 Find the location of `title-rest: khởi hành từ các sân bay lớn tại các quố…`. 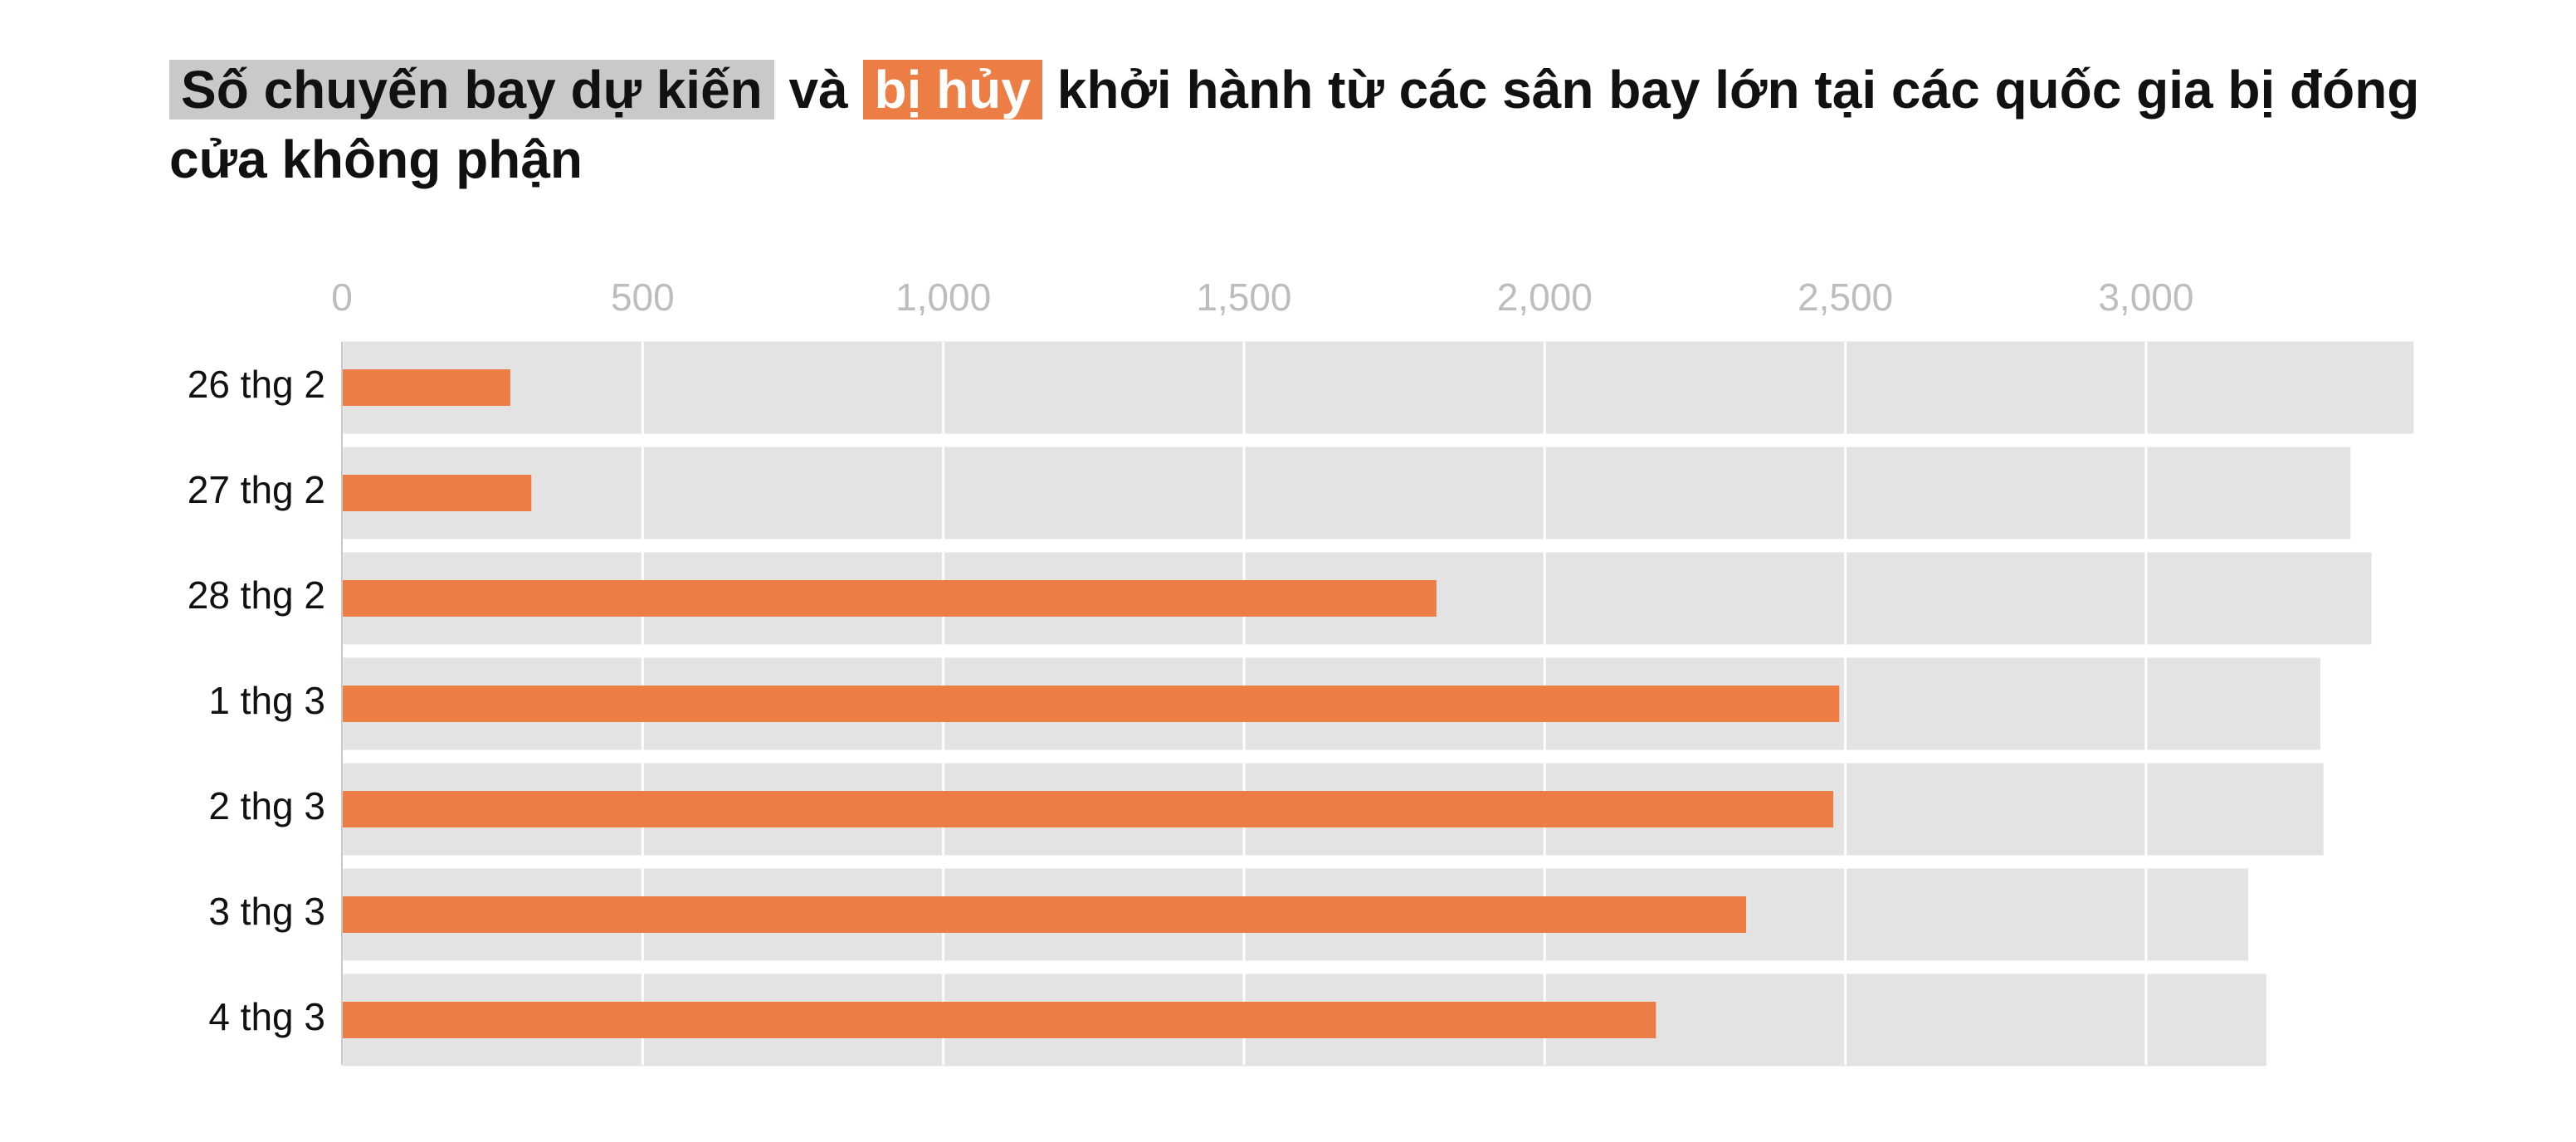

title-rest: khởi hành từ các sân bay lớn tại các quố… is located at coordinates (1294, 124).